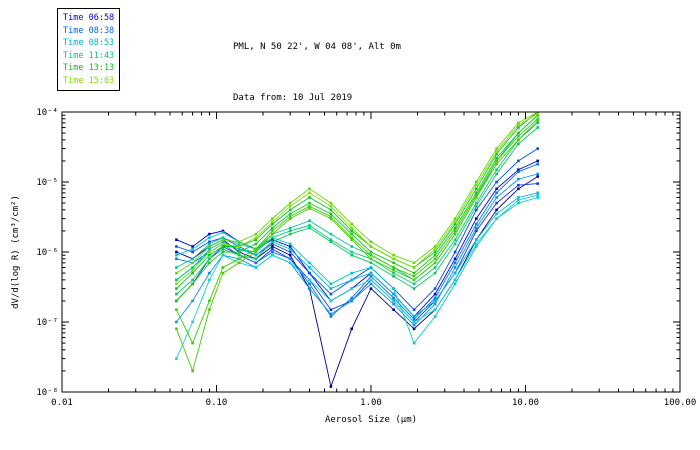 Image resolution: width=700 pixels, height=450 pixels. What do you see at coordinates (89, 68) in the screenshot?
I see `legend-item: Time 13:13` at bounding box center [89, 68].